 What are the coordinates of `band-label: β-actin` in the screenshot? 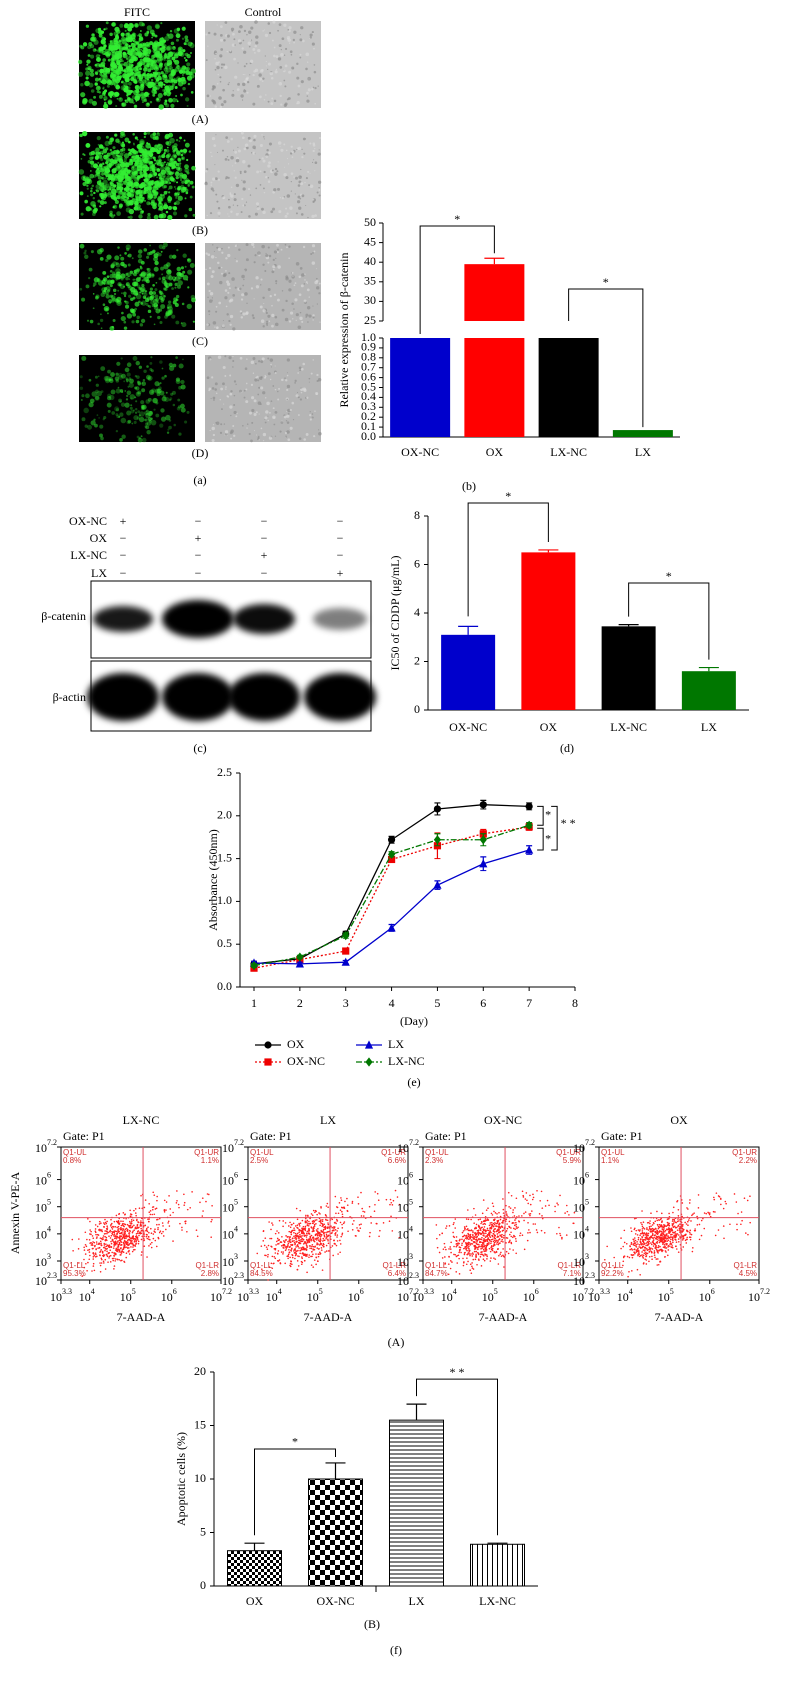 It's located at (69, 697).